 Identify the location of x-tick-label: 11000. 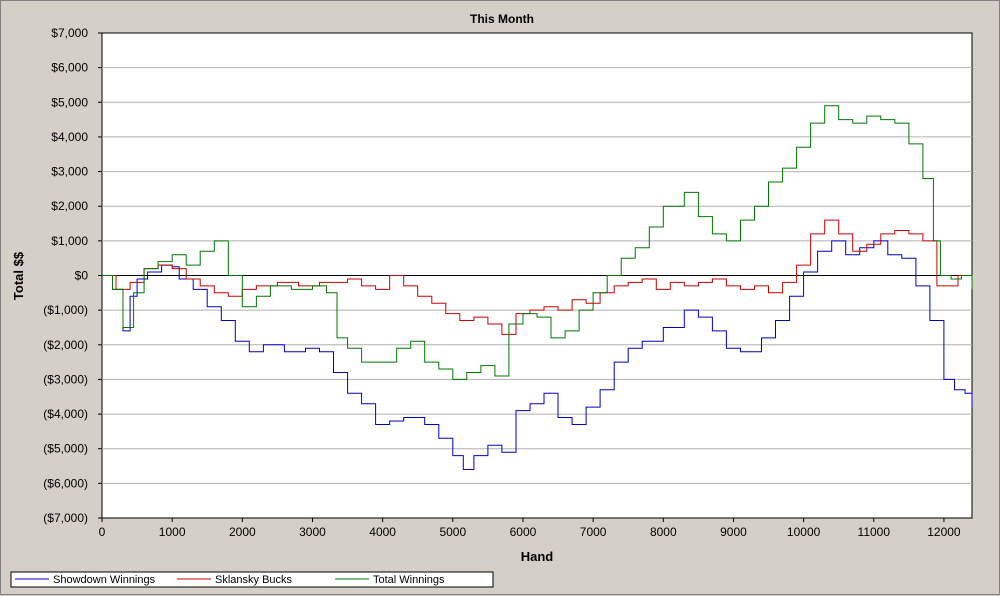
(874, 532).